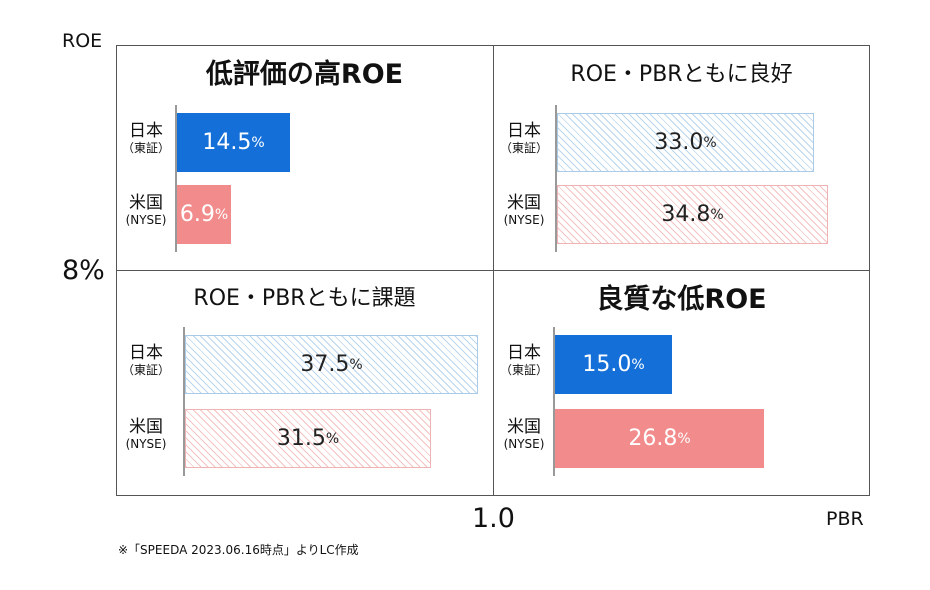 The width and height of the screenshot is (930, 590). Describe the element at coordinates (238, 550) in the screenshot. I see `source-footnote: ※「SPEEDA 2023.06.16時点」よりLC作成` at that location.